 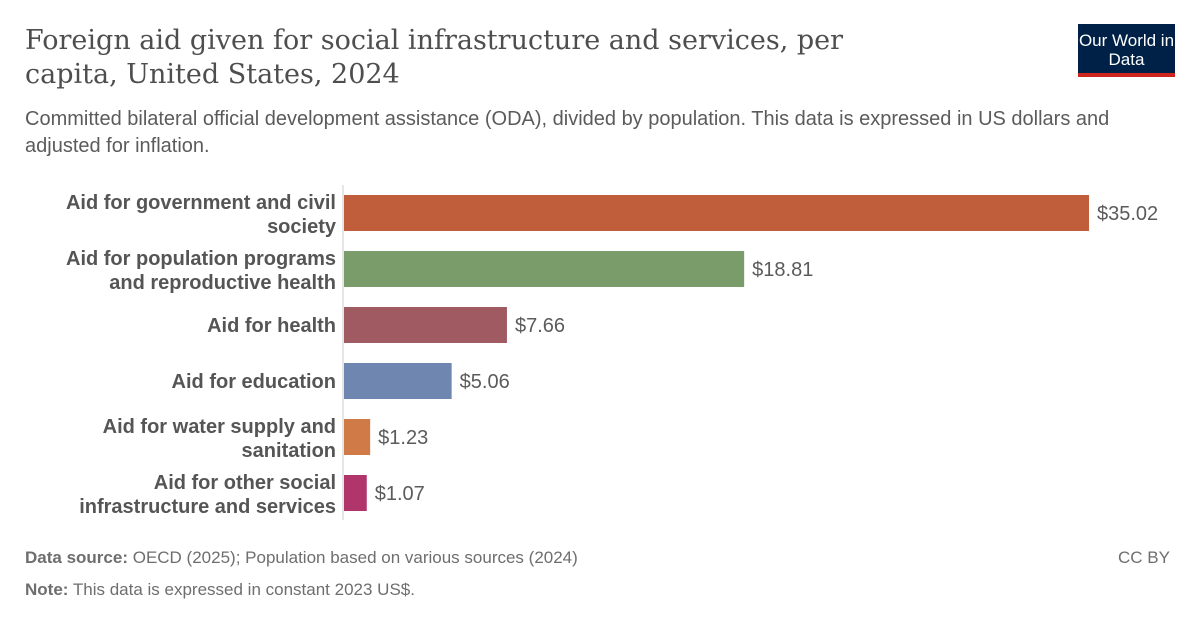 What do you see at coordinates (222, 283) in the screenshot?
I see `category-label: and reproductive health` at bounding box center [222, 283].